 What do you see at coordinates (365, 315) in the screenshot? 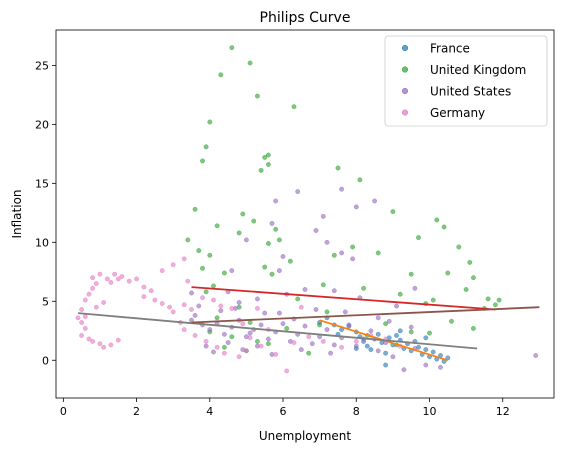
I see `trend-line-germany` at bounding box center [365, 315].